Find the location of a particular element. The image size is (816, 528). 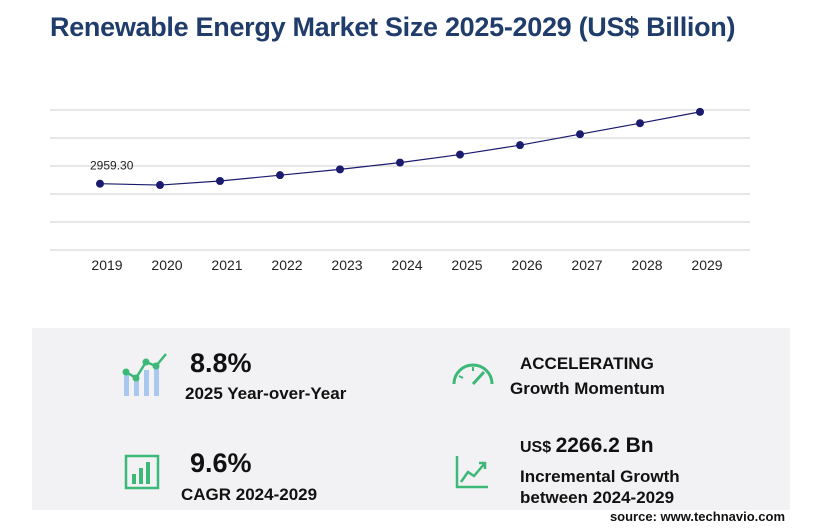

source: source: www.technavio.com is located at coordinates (697, 516).